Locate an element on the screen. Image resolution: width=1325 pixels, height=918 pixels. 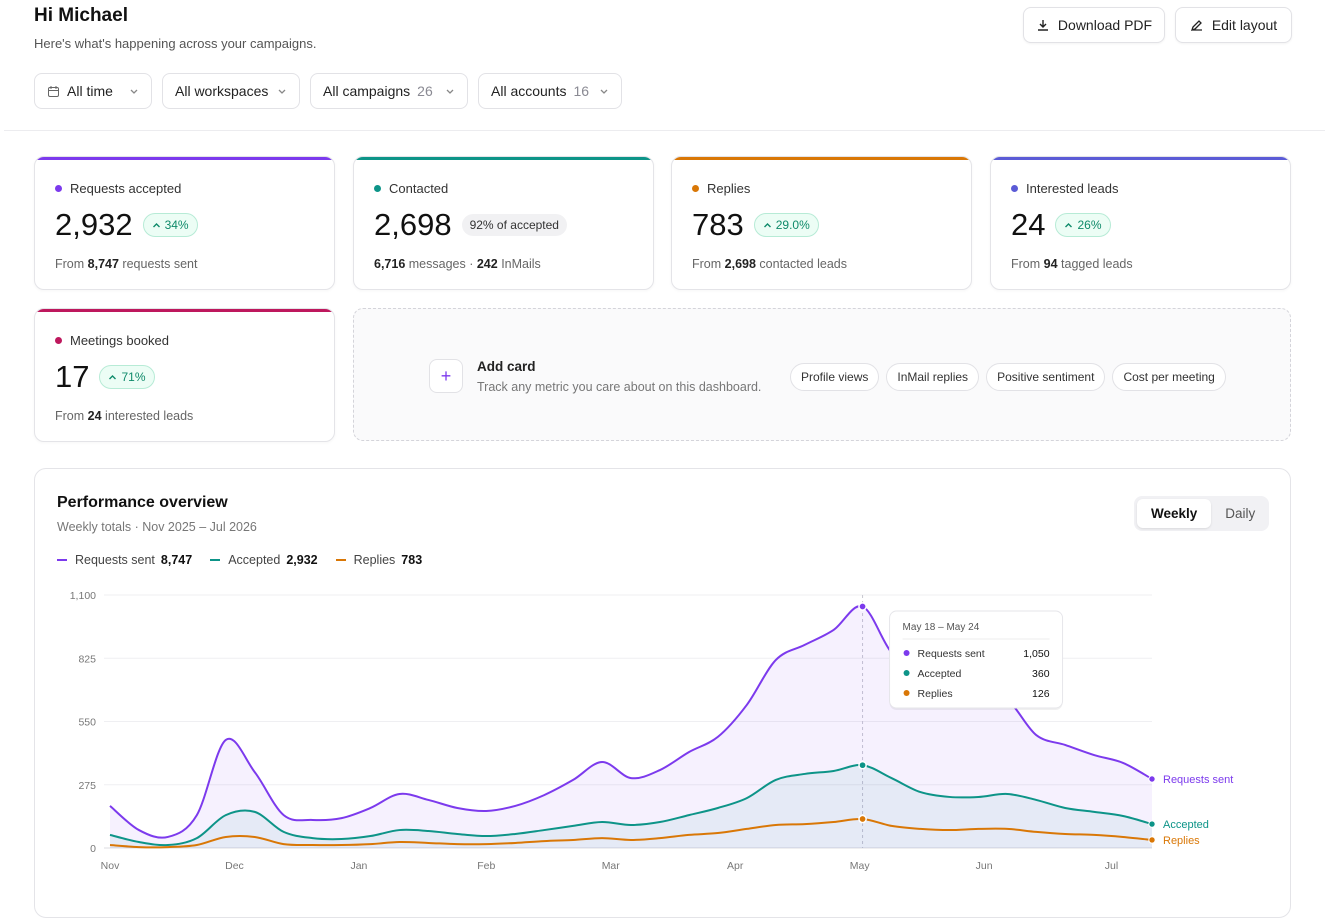
card-note: From 24 interested leads is located at coordinates (124, 416).